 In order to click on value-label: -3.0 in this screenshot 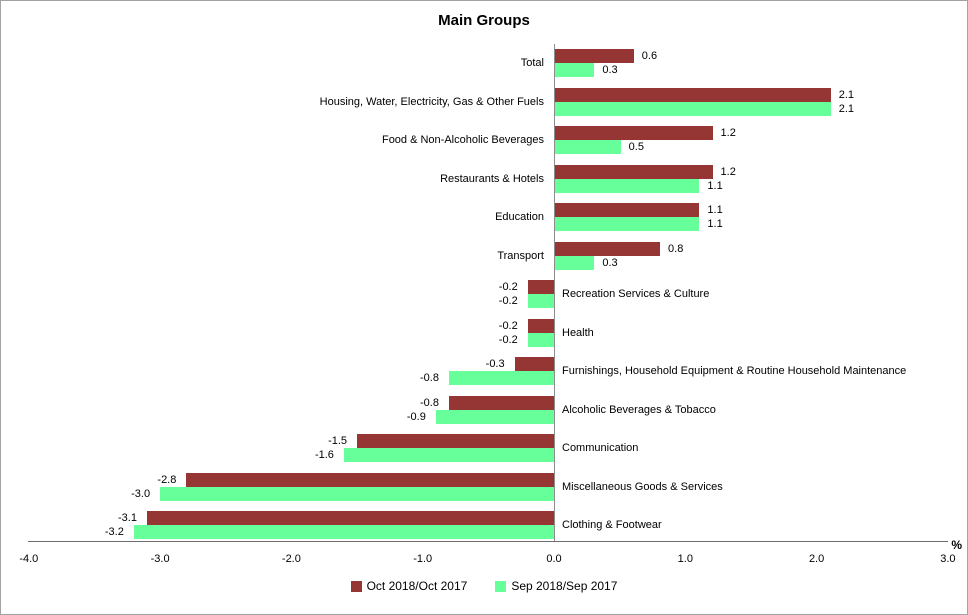, I will do `click(141, 493)`.